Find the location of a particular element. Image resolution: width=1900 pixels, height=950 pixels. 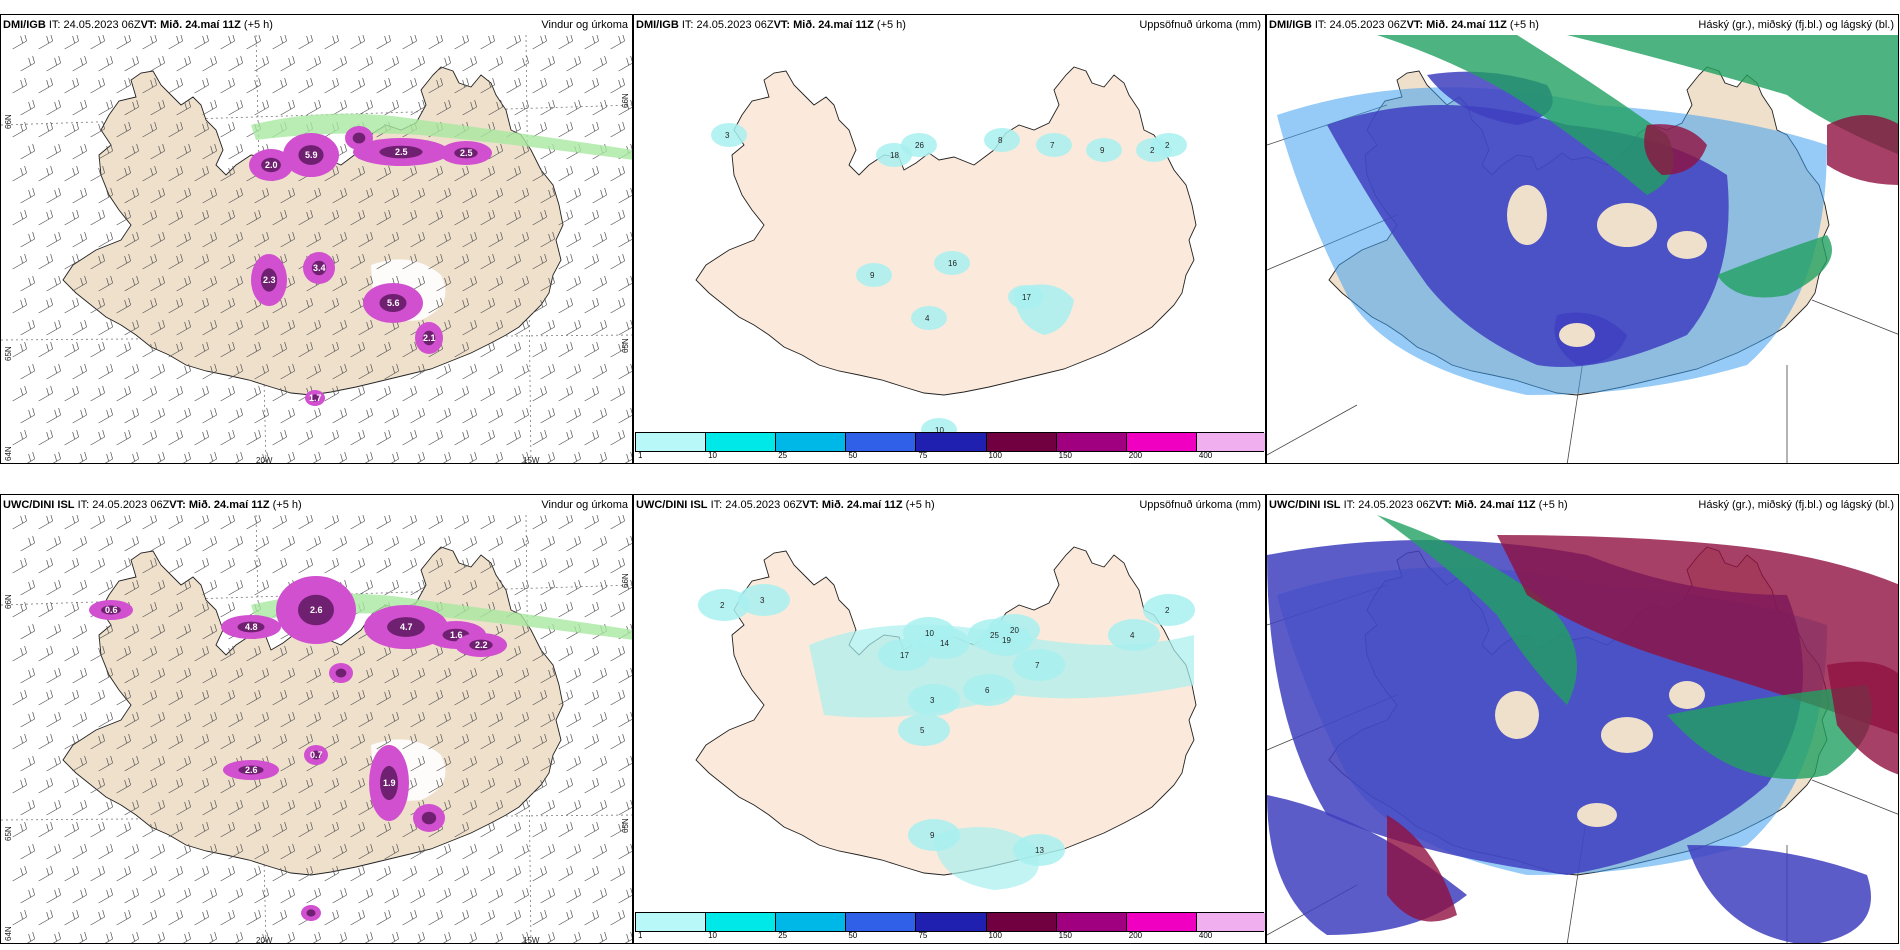

accum-value-label: 19 is located at coordinates (1006, 640).